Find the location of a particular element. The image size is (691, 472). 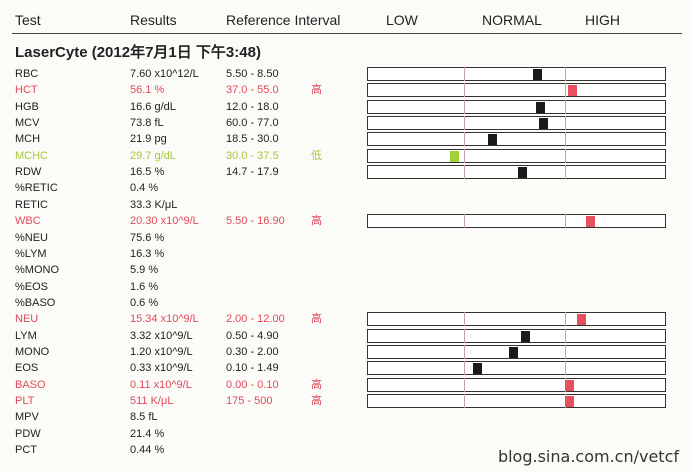

header-results: Results is located at coordinates (153, 20).